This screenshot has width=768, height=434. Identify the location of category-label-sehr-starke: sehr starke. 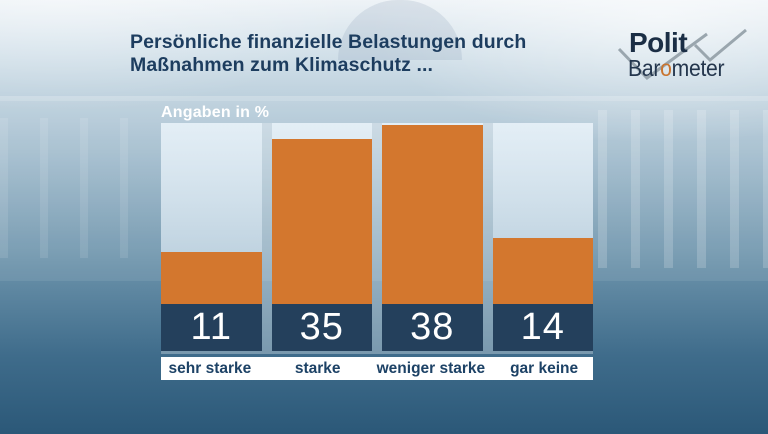
(210, 368).